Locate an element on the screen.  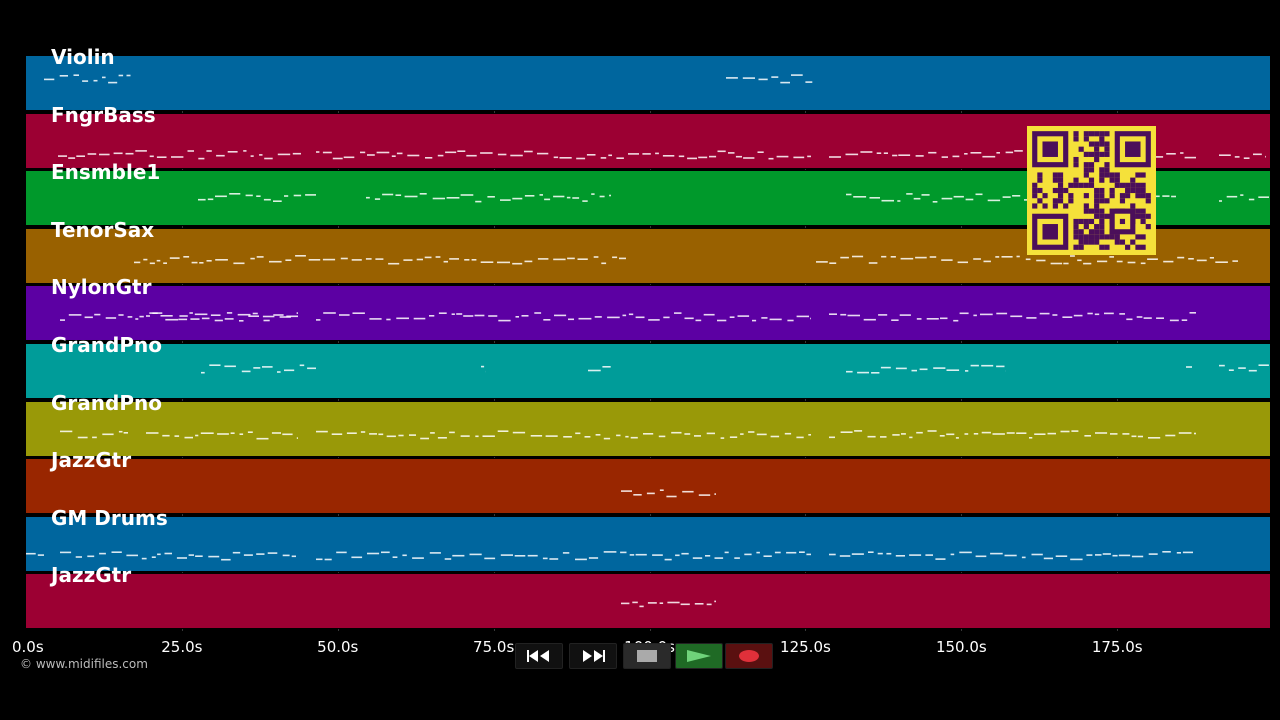
play-button is located at coordinates (699, 656).